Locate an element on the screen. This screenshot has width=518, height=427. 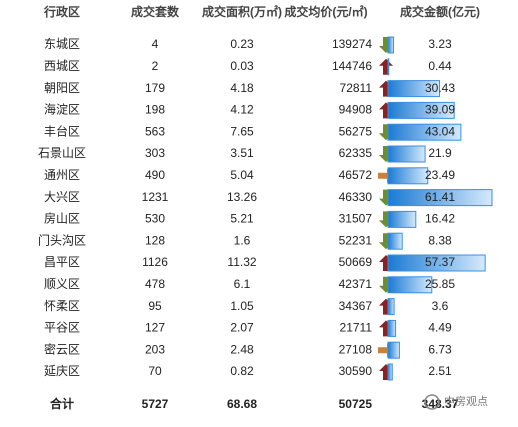
district: 海淀区 is located at coordinates (62, 109).